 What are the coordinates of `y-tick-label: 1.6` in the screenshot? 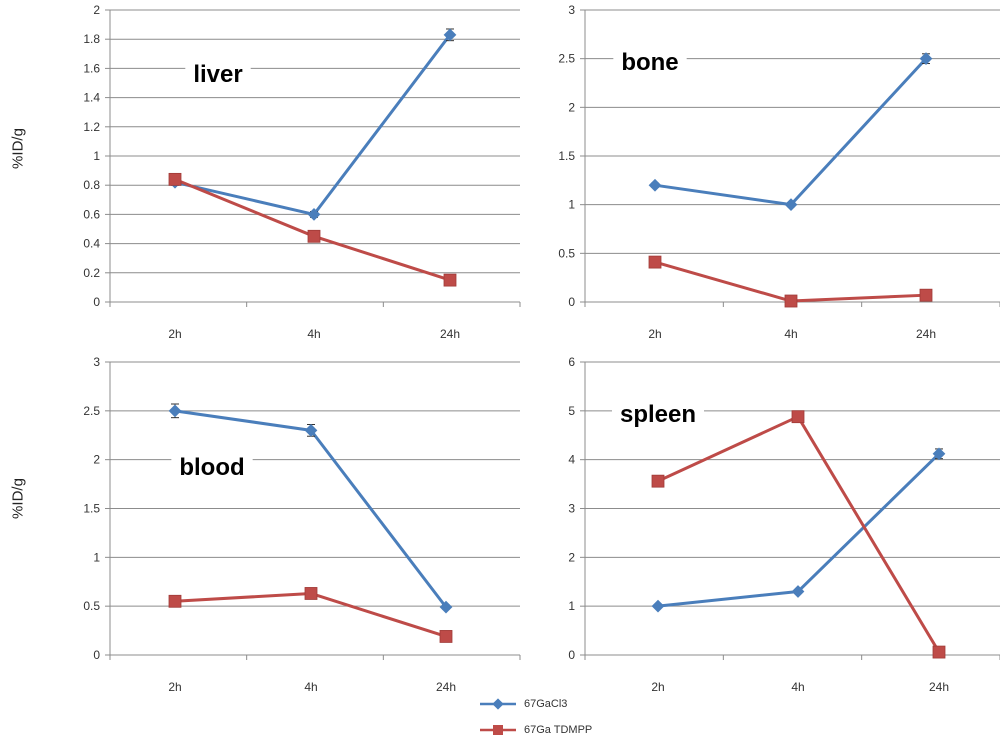 It's located at (91, 68).